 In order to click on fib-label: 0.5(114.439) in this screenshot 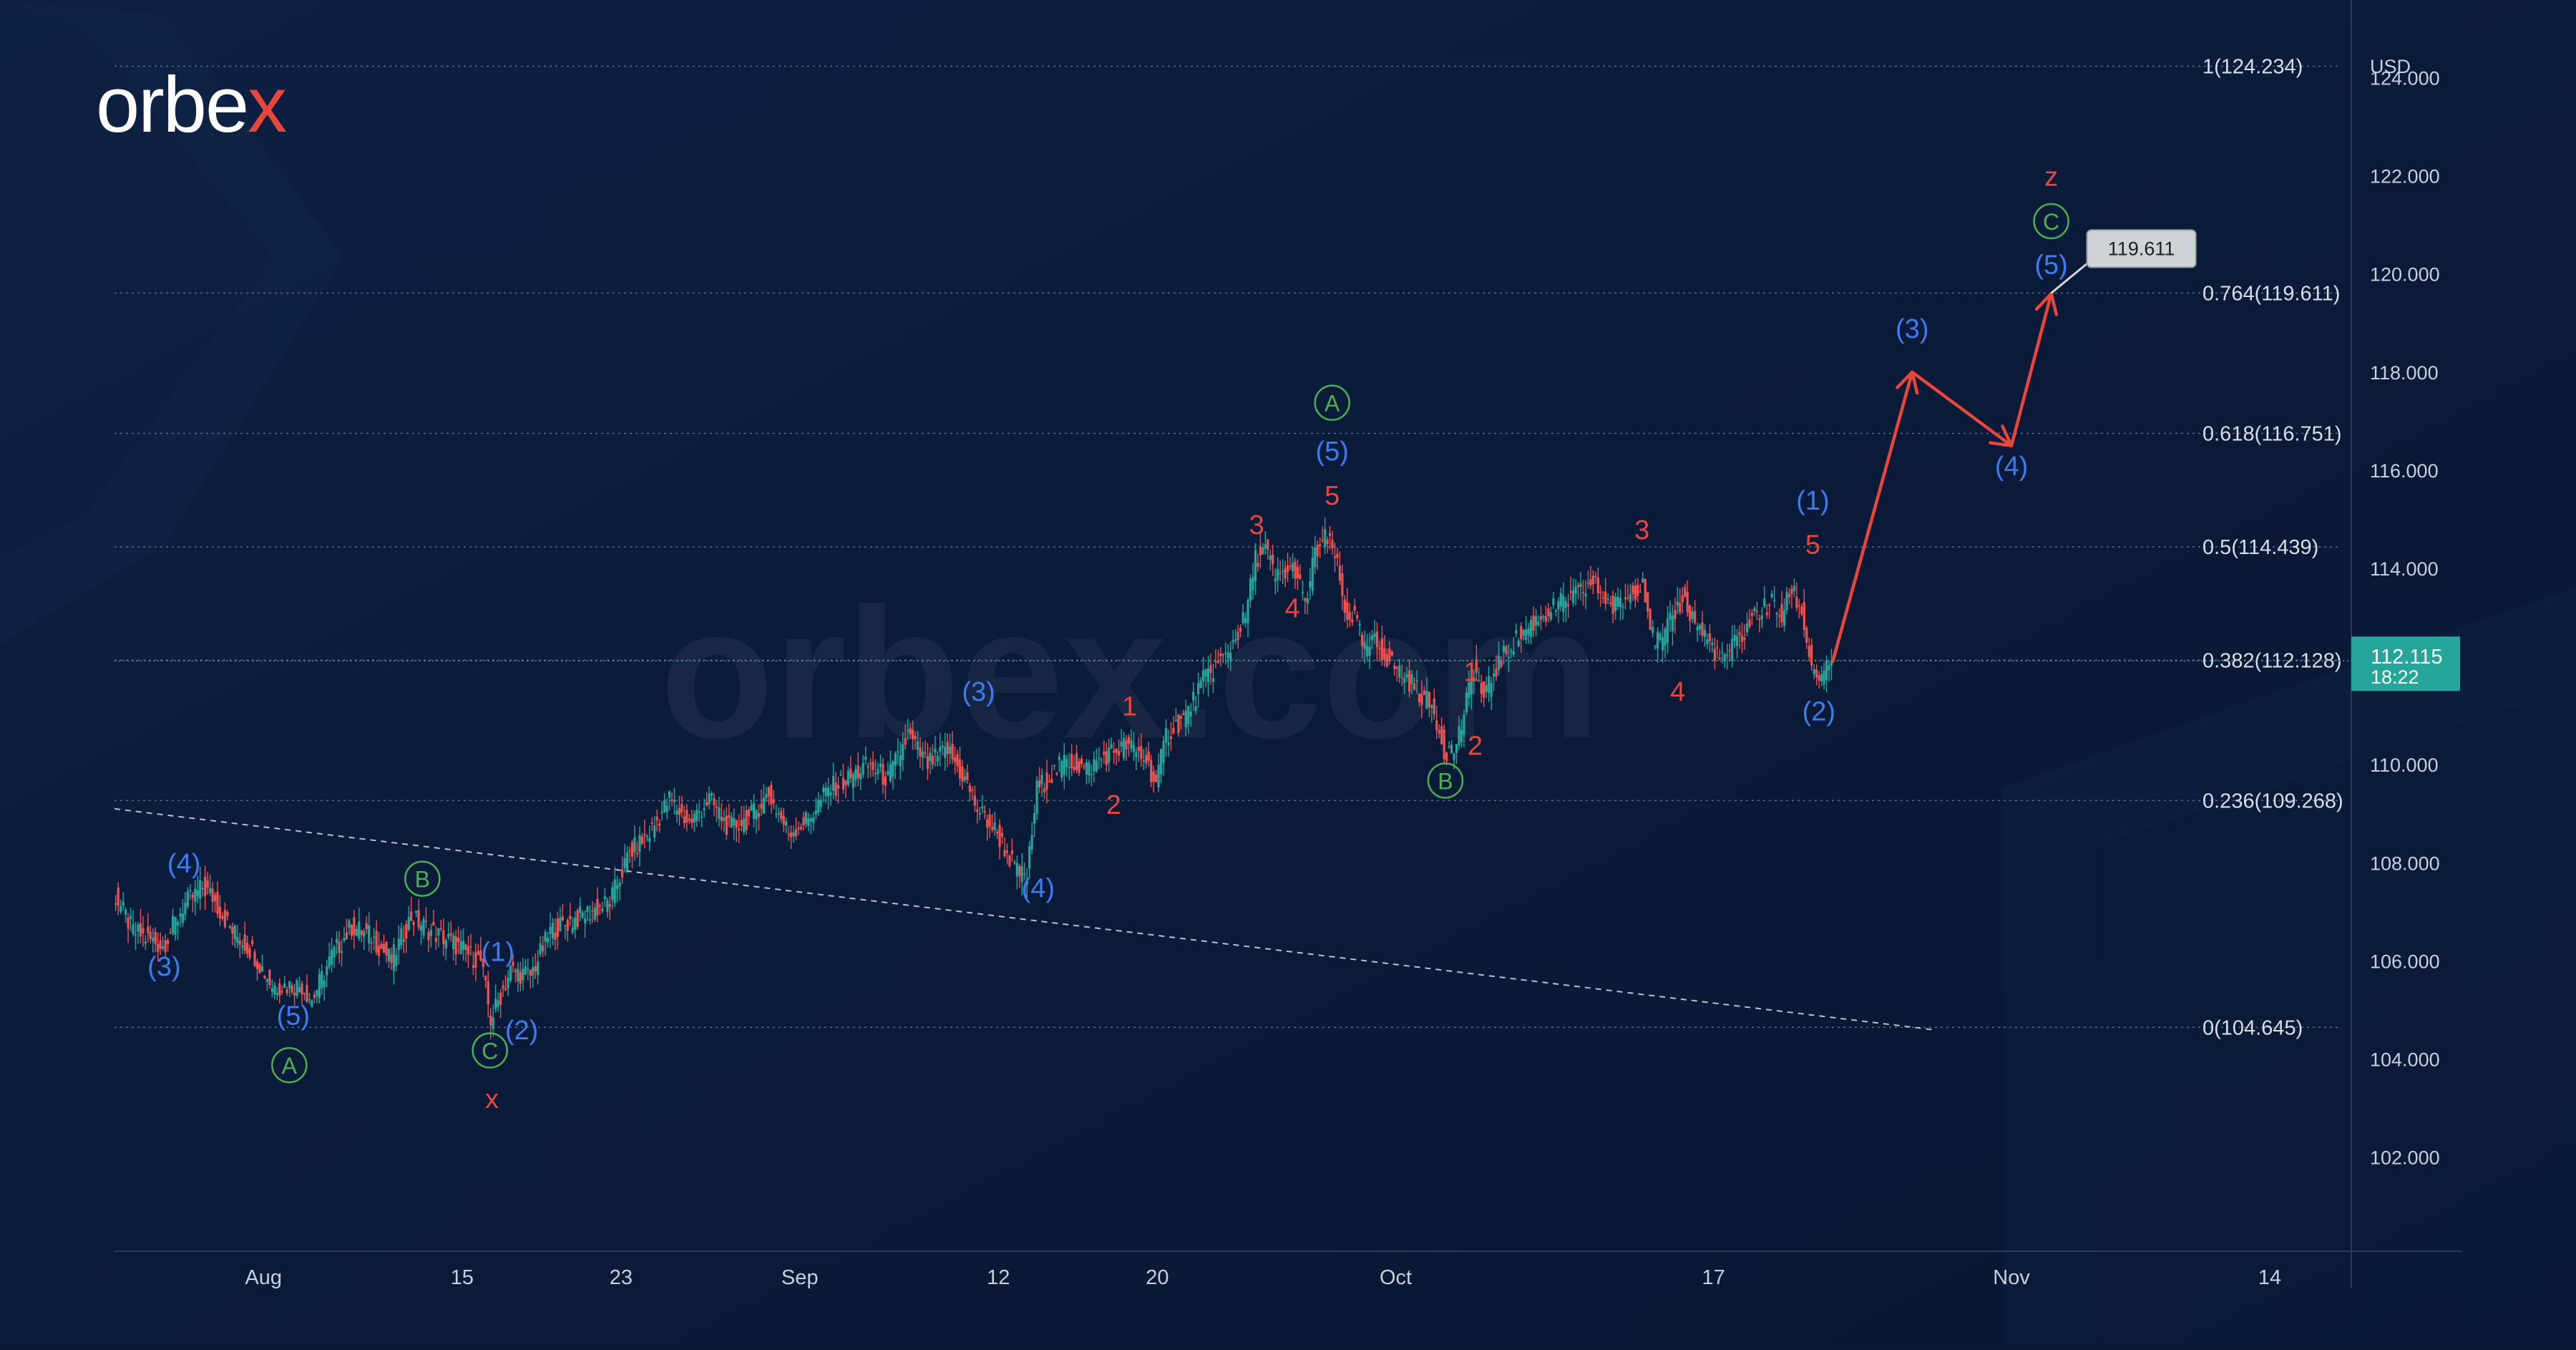, I will do `click(2260, 547)`.